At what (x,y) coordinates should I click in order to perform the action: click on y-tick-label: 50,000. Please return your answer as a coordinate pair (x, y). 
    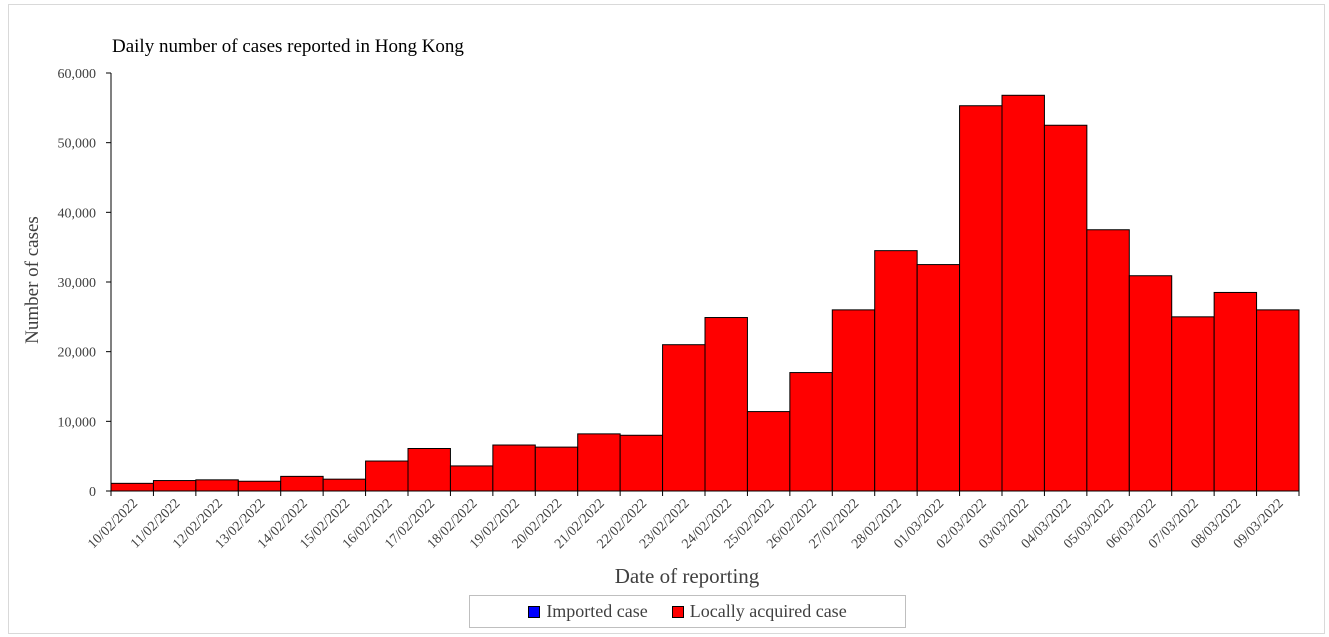
    Looking at the image, I should click on (77, 144).